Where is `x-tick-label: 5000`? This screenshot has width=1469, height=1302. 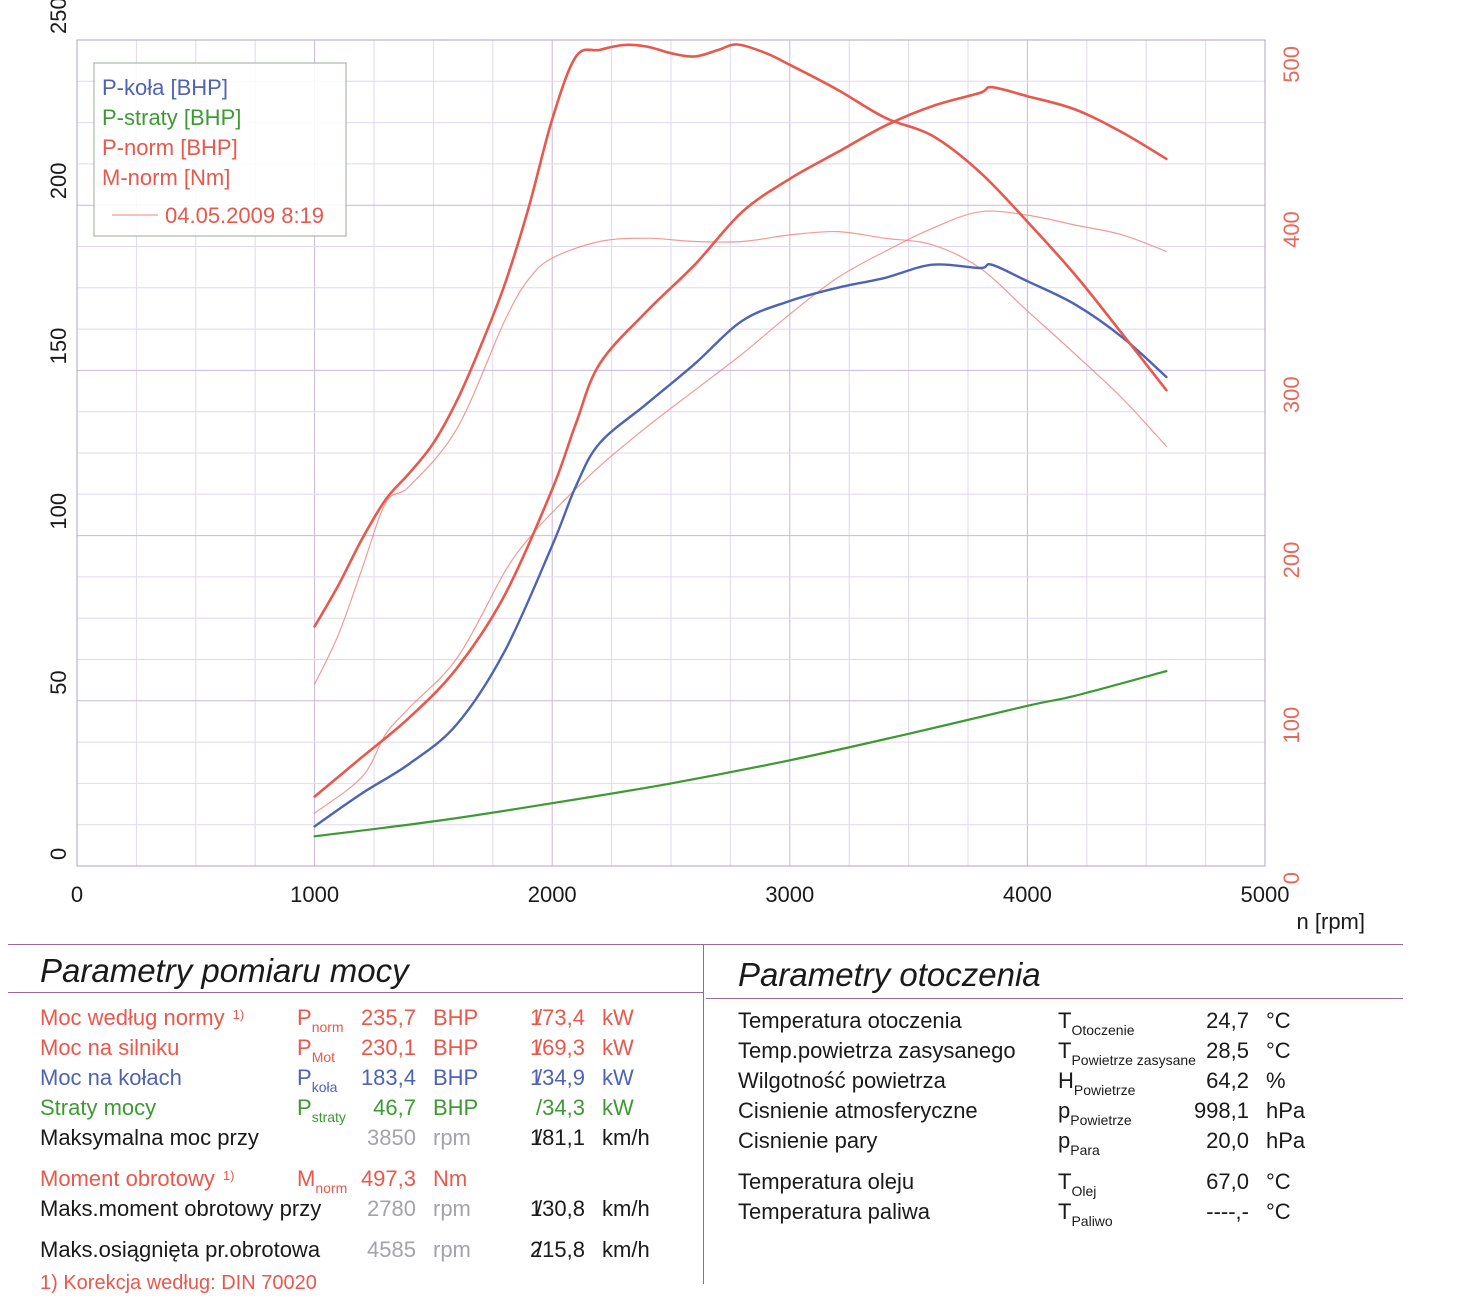
x-tick-label: 5000 is located at coordinates (1265, 894).